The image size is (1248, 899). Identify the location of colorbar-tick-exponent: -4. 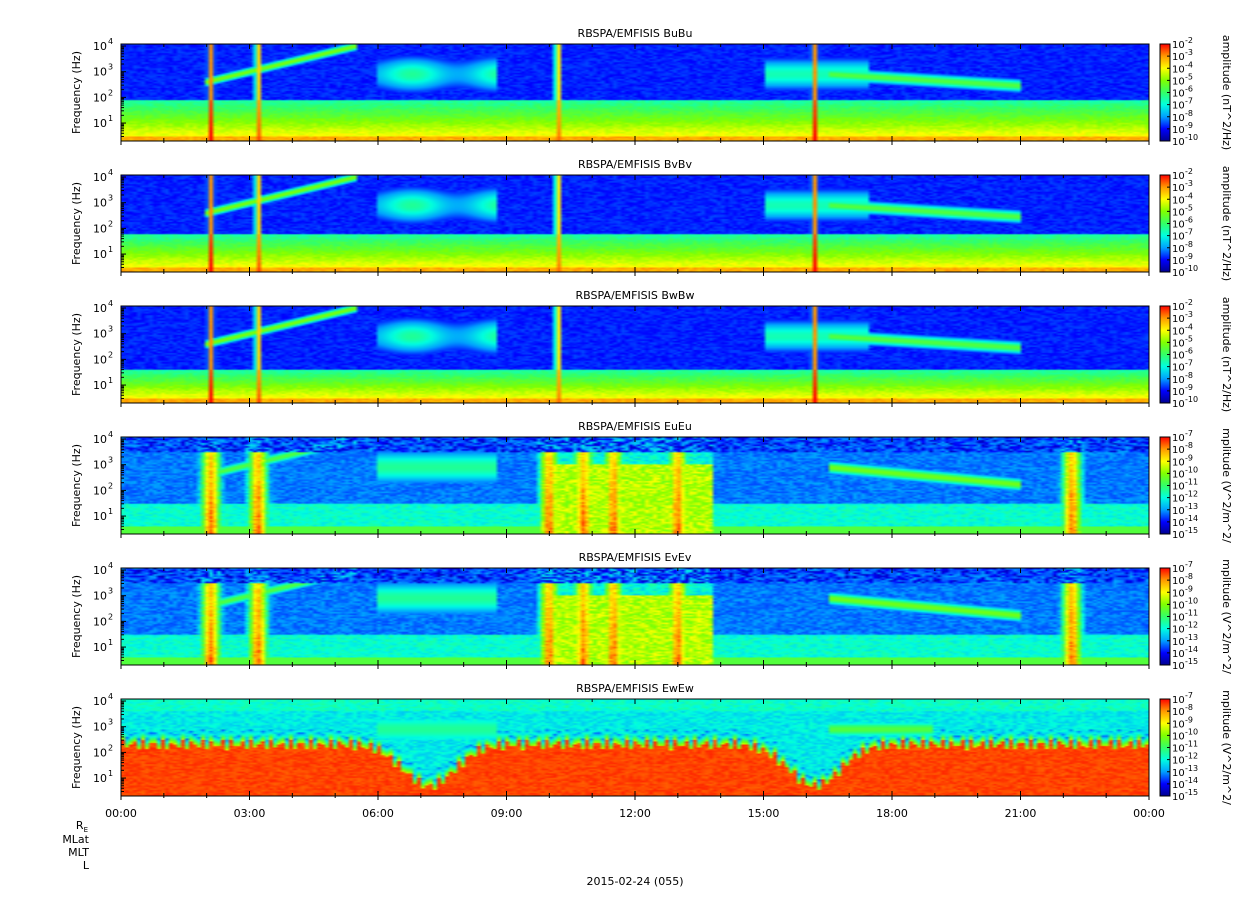
(1189, 195).